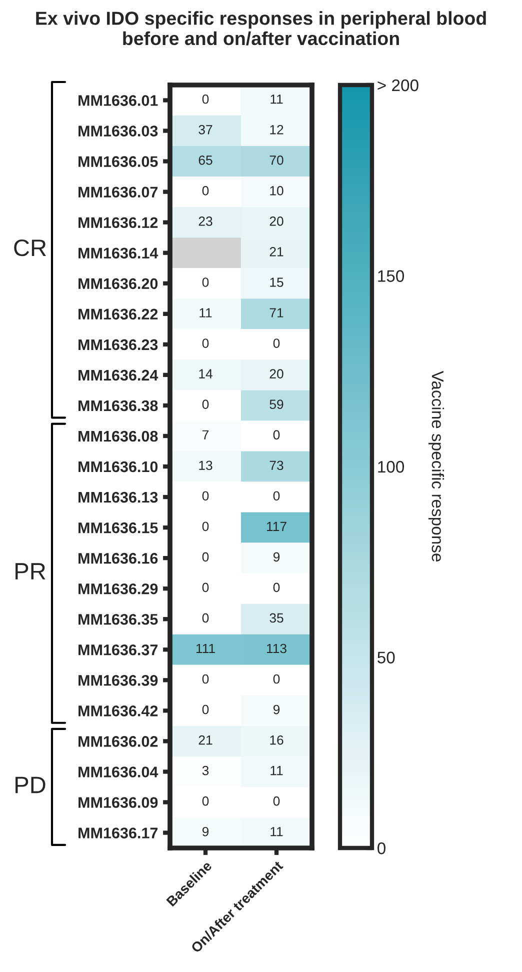  What do you see at coordinates (118, 375) in the screenshot?
I see `y-tick-label: MM1636.24` at bounding box center [118, 375].